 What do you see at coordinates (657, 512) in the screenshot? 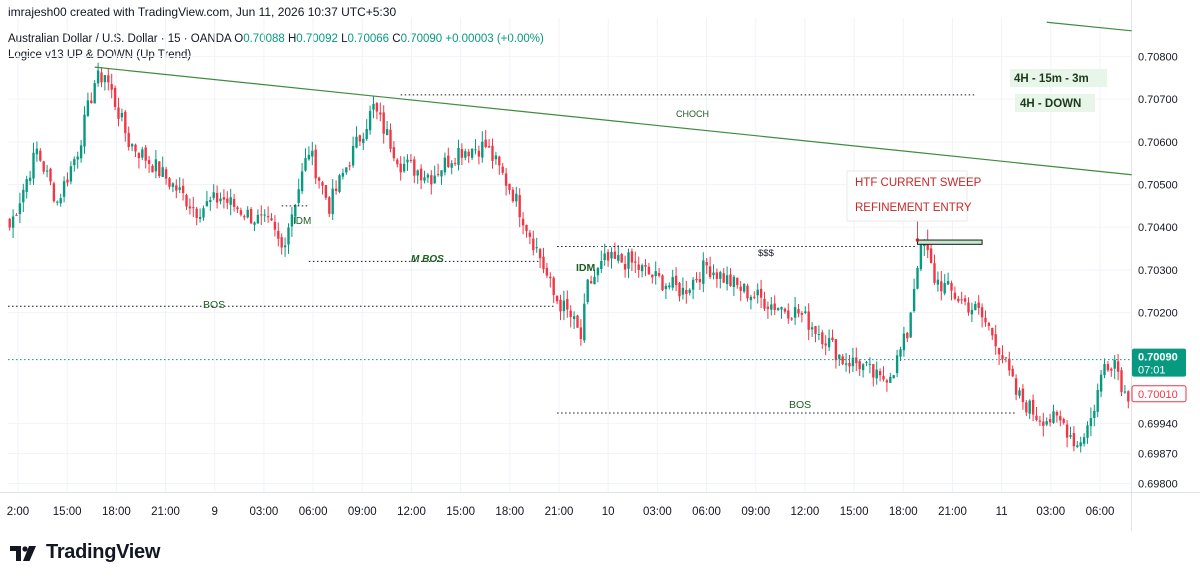
I see `time-tick-label: 03:00` at bounding box center [657, 512].